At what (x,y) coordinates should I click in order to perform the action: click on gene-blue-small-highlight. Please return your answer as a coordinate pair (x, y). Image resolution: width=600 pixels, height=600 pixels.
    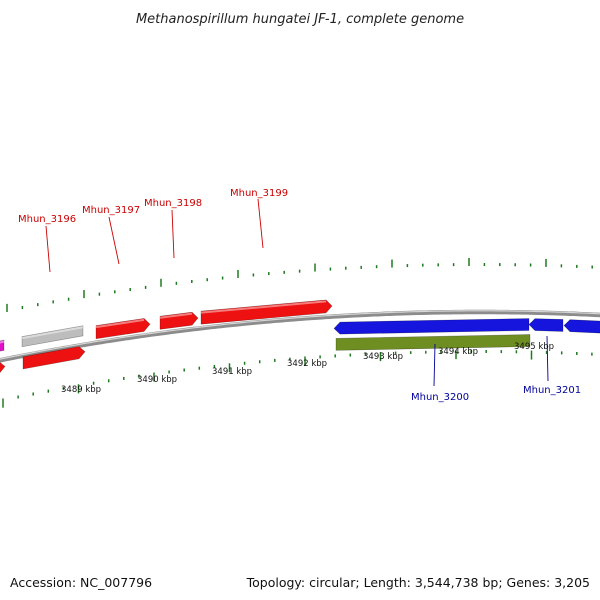
    Looking at the image, I should click on (549, 332).